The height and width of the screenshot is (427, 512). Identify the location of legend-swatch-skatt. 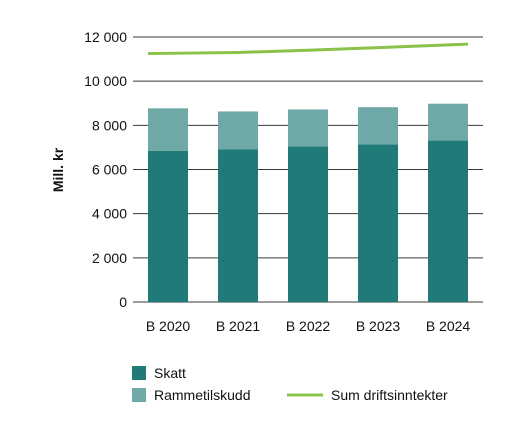
(139, 373).